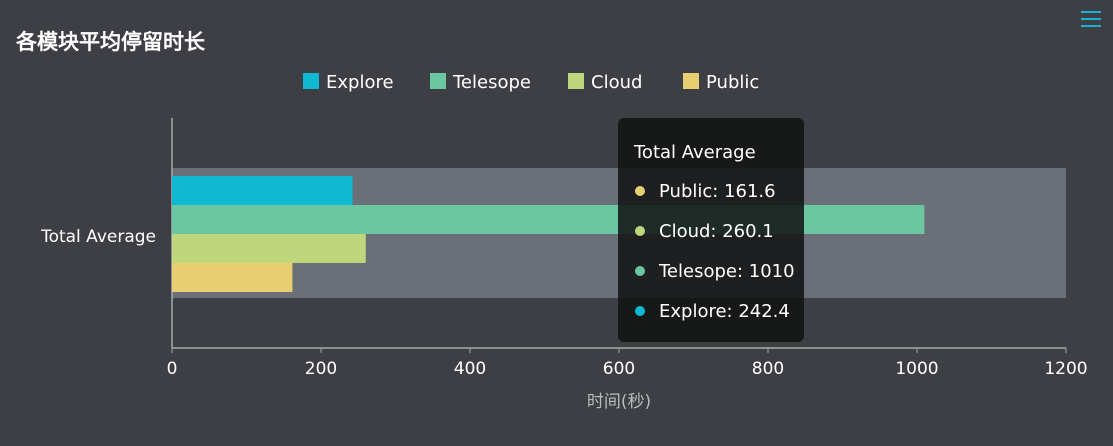 The width and height of the screenshot is (1113, 446). What do you see at coordinates (916, 369) in the screenshot?
I see `x-tick-label: 1000` at bounding box center [916, 369].